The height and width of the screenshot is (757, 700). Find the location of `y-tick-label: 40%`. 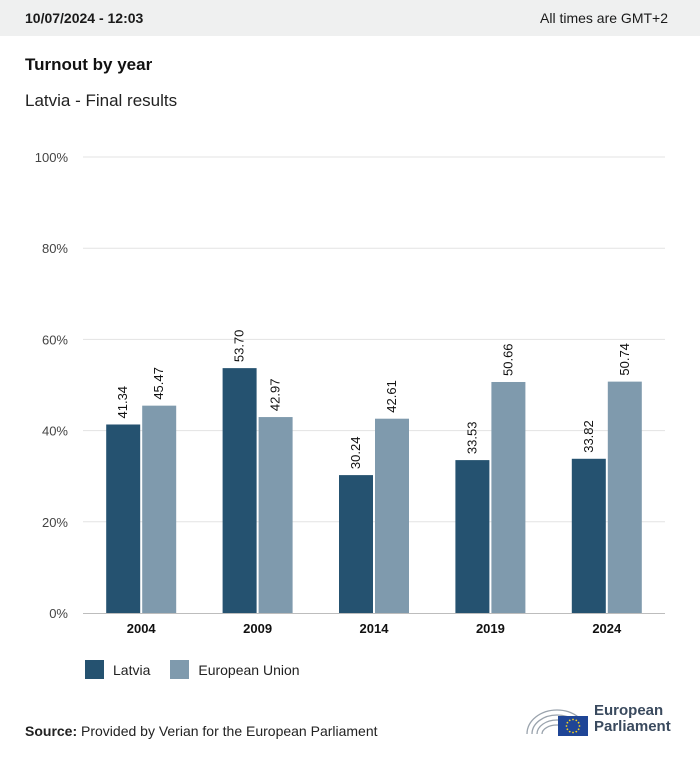

y-tick-label: 40% is located at coordinates (55, 431).